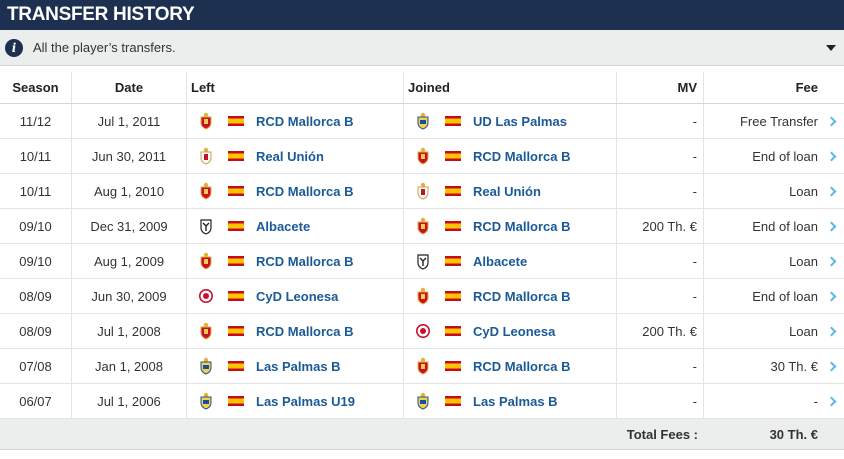 The height and width of the screenshot is (459, 844). I want to click on season-cell: 06/07, so click(36, 401).